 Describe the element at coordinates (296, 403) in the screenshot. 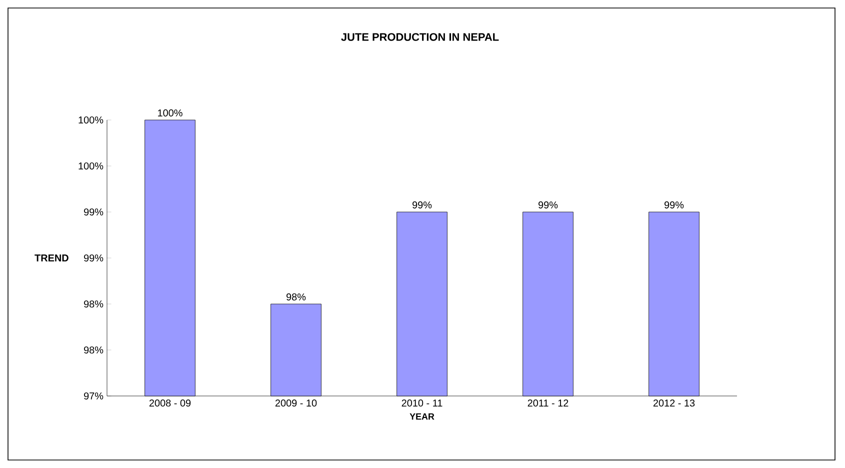

I see `x-tick-label: 2009 - 10` at that location.